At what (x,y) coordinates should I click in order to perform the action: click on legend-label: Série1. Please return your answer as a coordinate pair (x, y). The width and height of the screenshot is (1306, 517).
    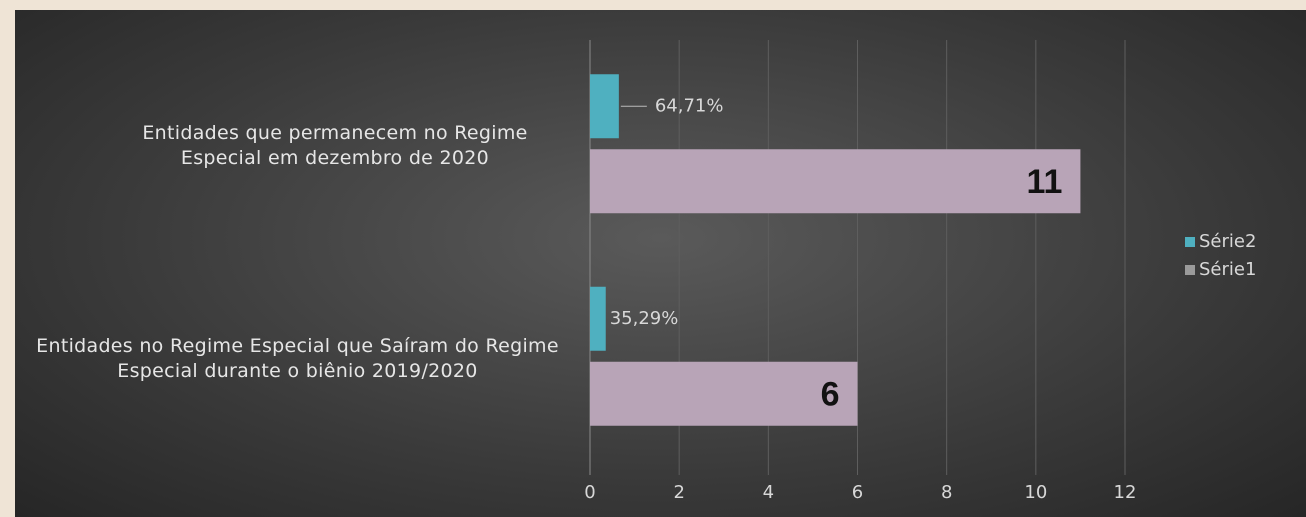
    Looking at the image, I should click on (1227, 269).